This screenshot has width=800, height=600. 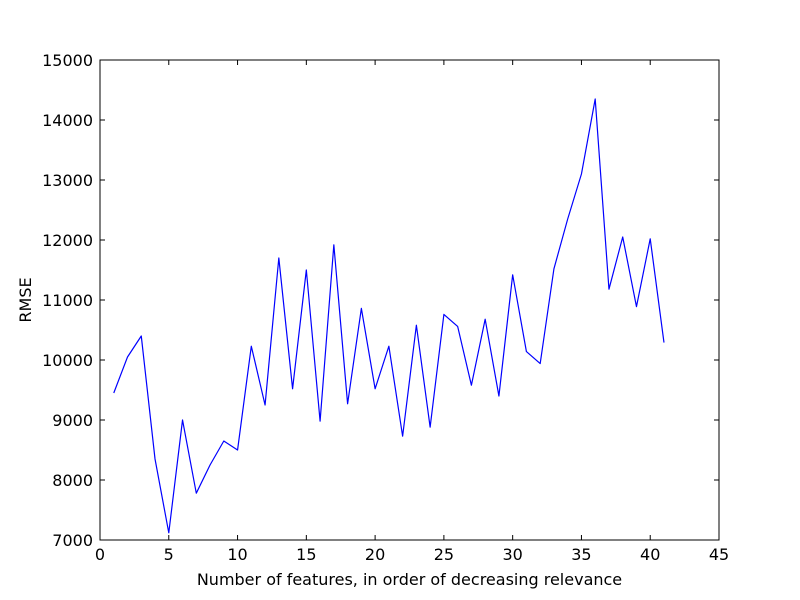 I want to click on y-tick-label: 9000, so click(x=72, y=420).